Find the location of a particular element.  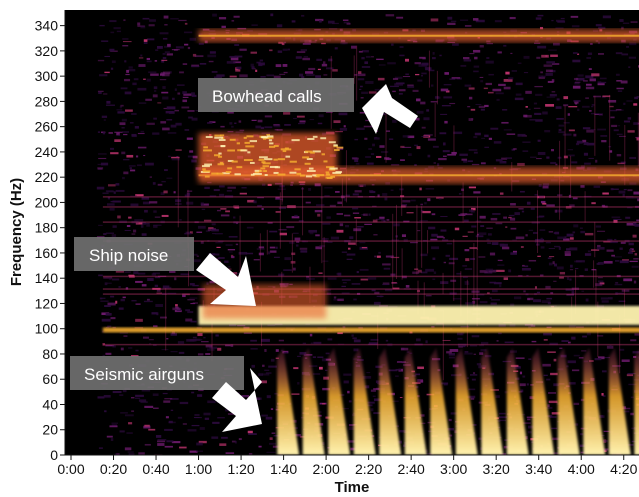

annotation-ship-noise: Ship noise is located at coordinates (165, 271).